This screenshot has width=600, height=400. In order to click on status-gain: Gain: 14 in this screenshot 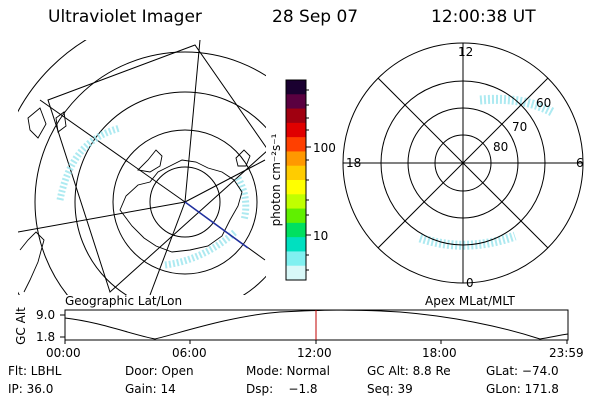, I will do `click(150, 389)`.